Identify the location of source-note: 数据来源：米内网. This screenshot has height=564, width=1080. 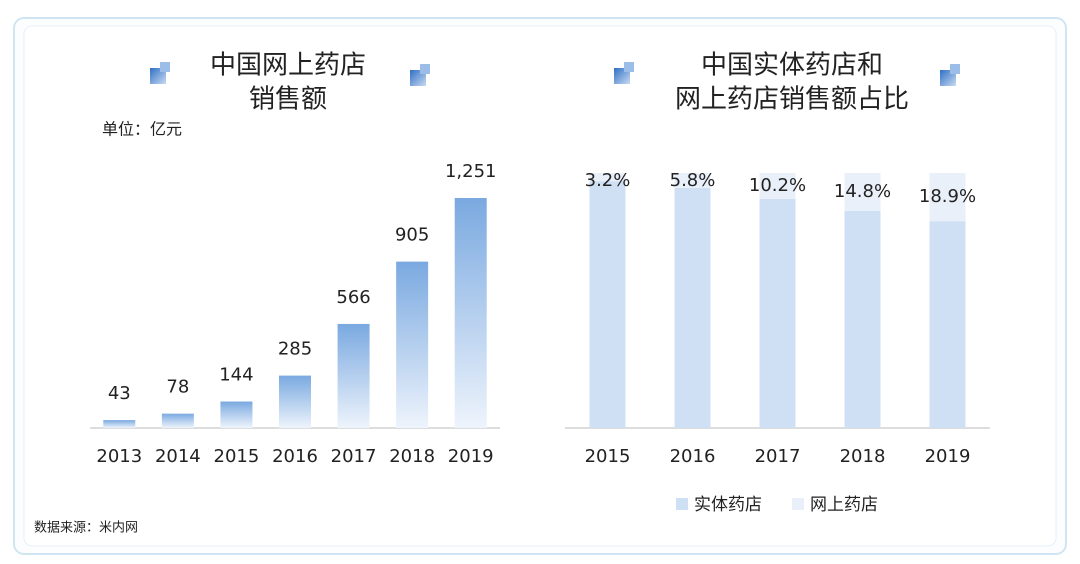
(86, 528).